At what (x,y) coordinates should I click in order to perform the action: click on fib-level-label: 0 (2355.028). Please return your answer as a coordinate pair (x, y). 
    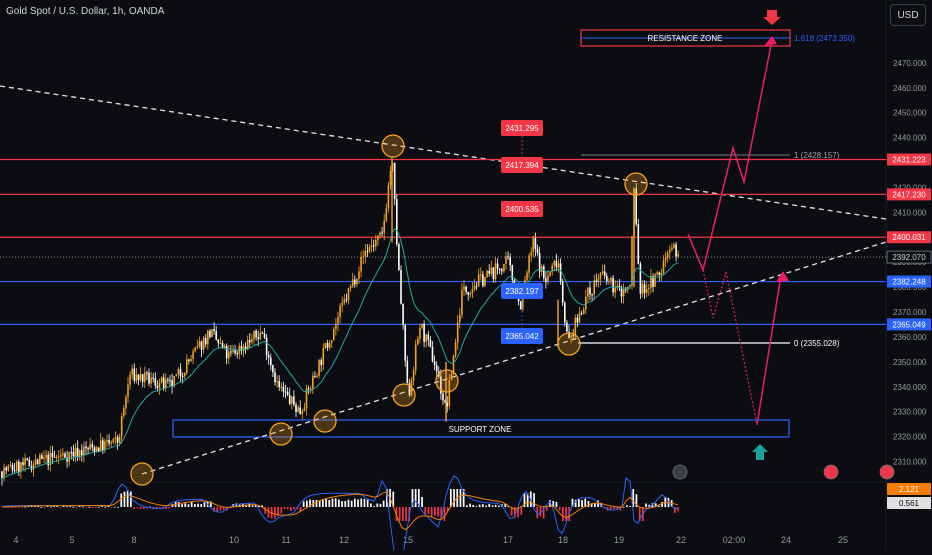
    Looking at the image, I should click on (817, 343).